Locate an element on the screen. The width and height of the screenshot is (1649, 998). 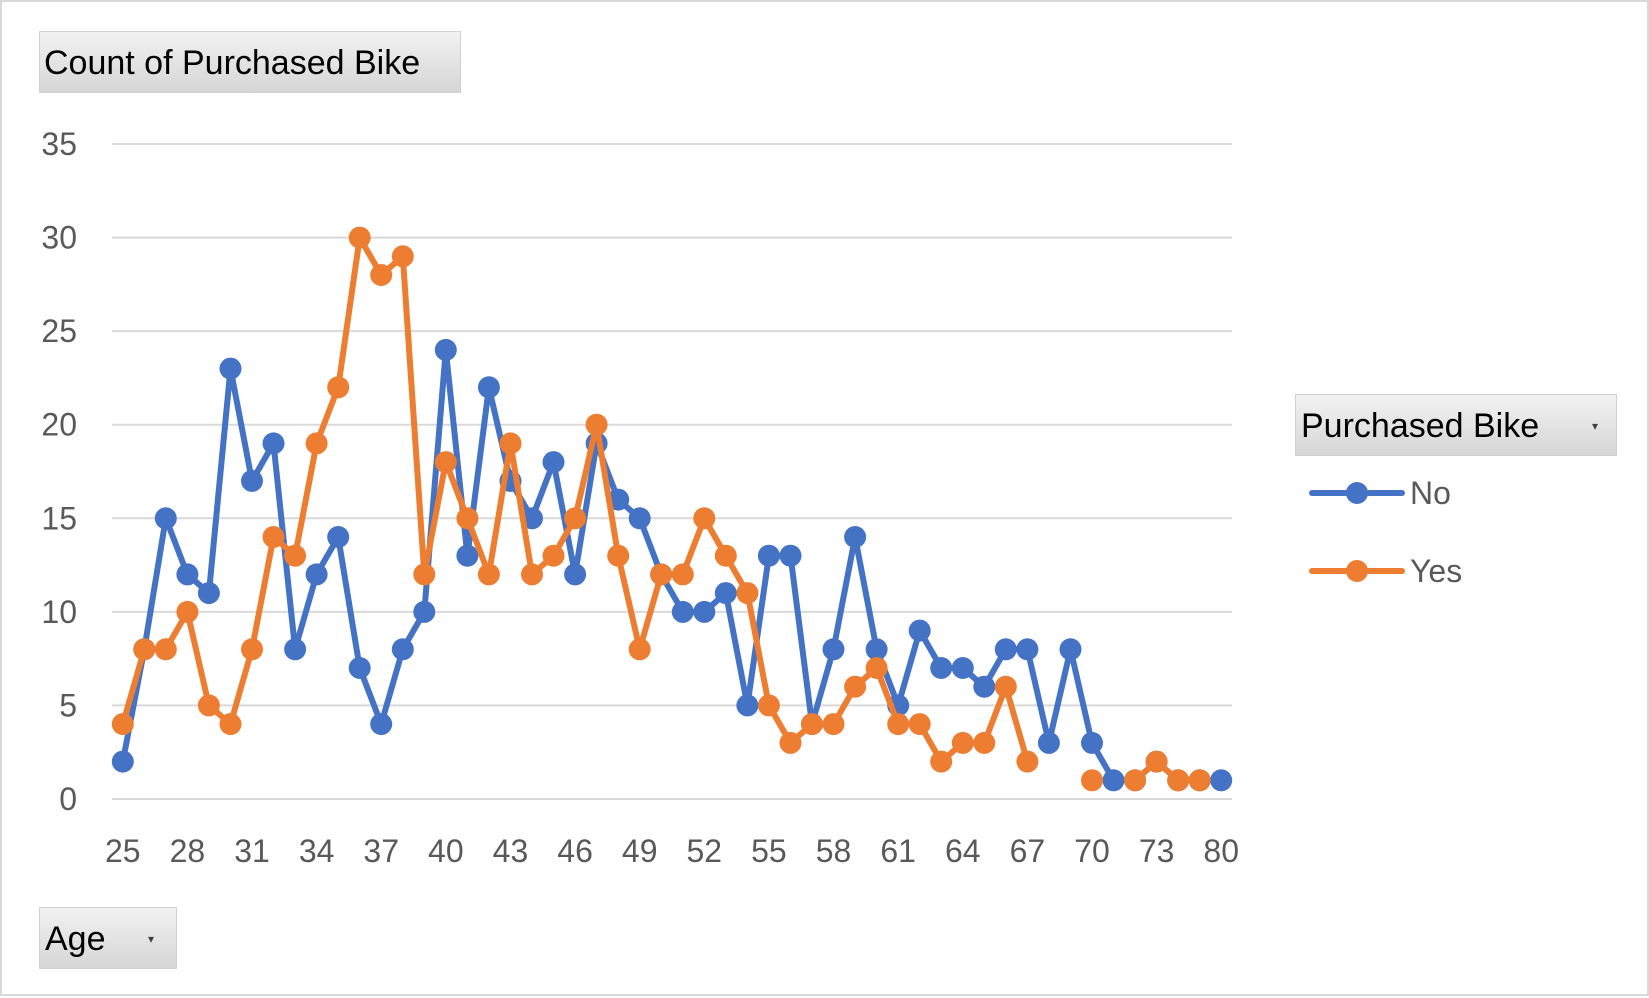
value-field-button: Count of Purchased Bike is located at coordinates (250, 62).